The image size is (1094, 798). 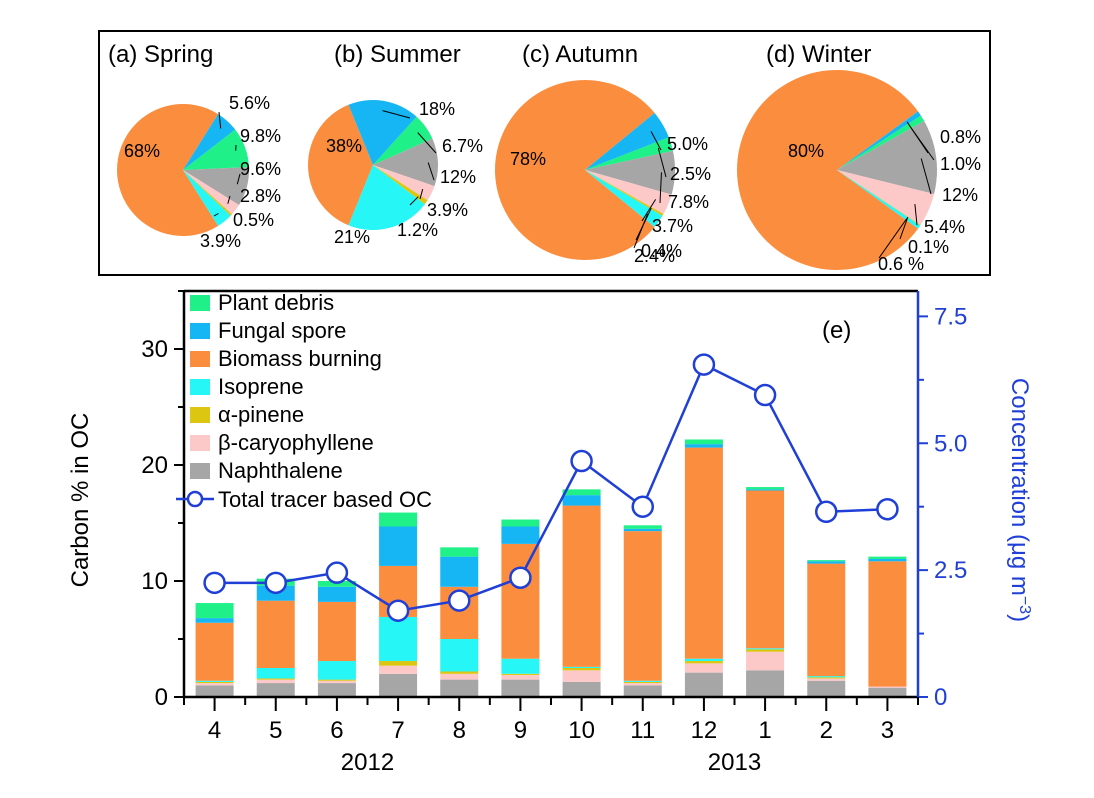 What do you see at coordinates (950, 443) in the screenshot?
I see `y2-tick-label: 5.0` at bounding box center [950, 443].